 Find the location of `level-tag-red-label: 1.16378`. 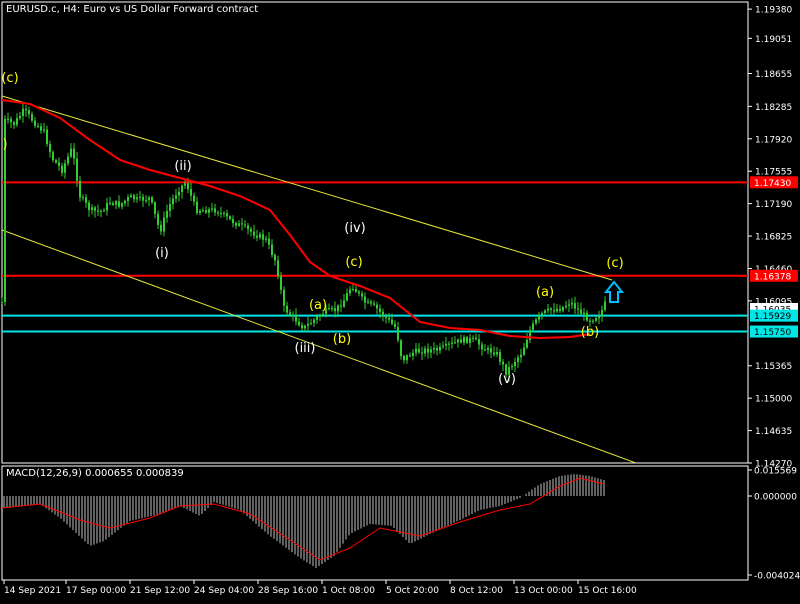

level-tag-red-label: 1.16378 is located at coordinates (772, 277).